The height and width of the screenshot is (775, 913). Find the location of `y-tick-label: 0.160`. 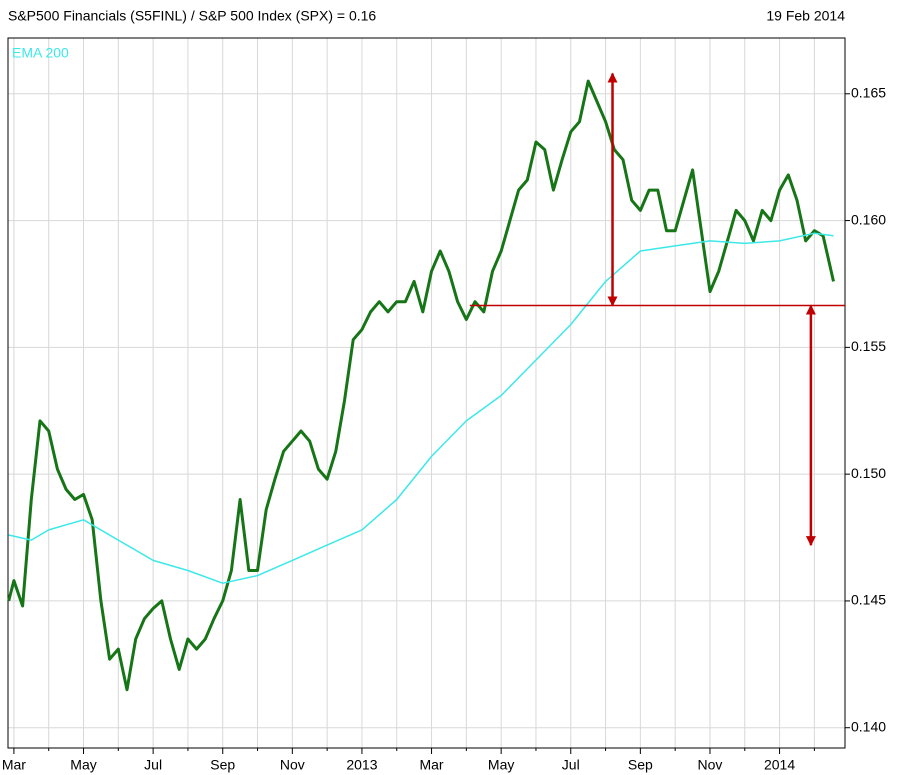

y-tick-label: 0.160 is located at coordinates (868, 219).